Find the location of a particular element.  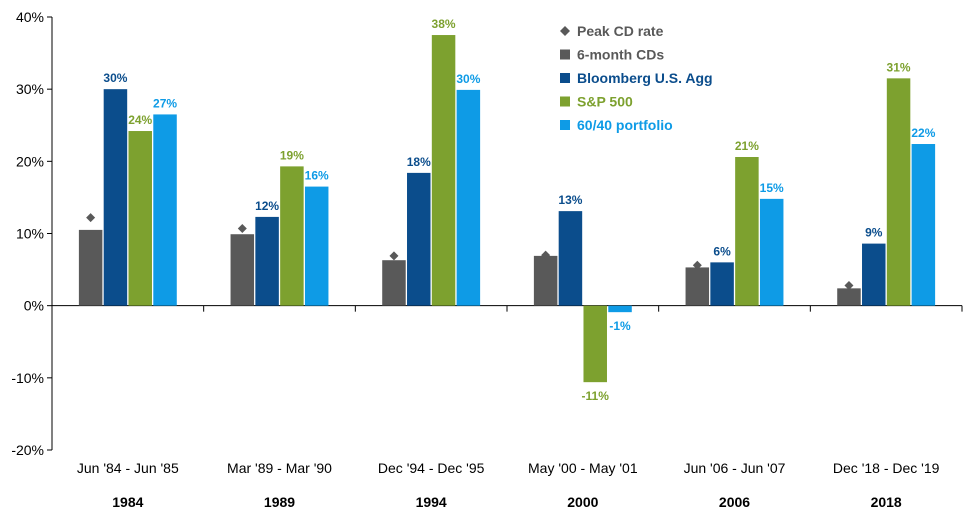

data-label: 27% is located at coordinates (165, 103).